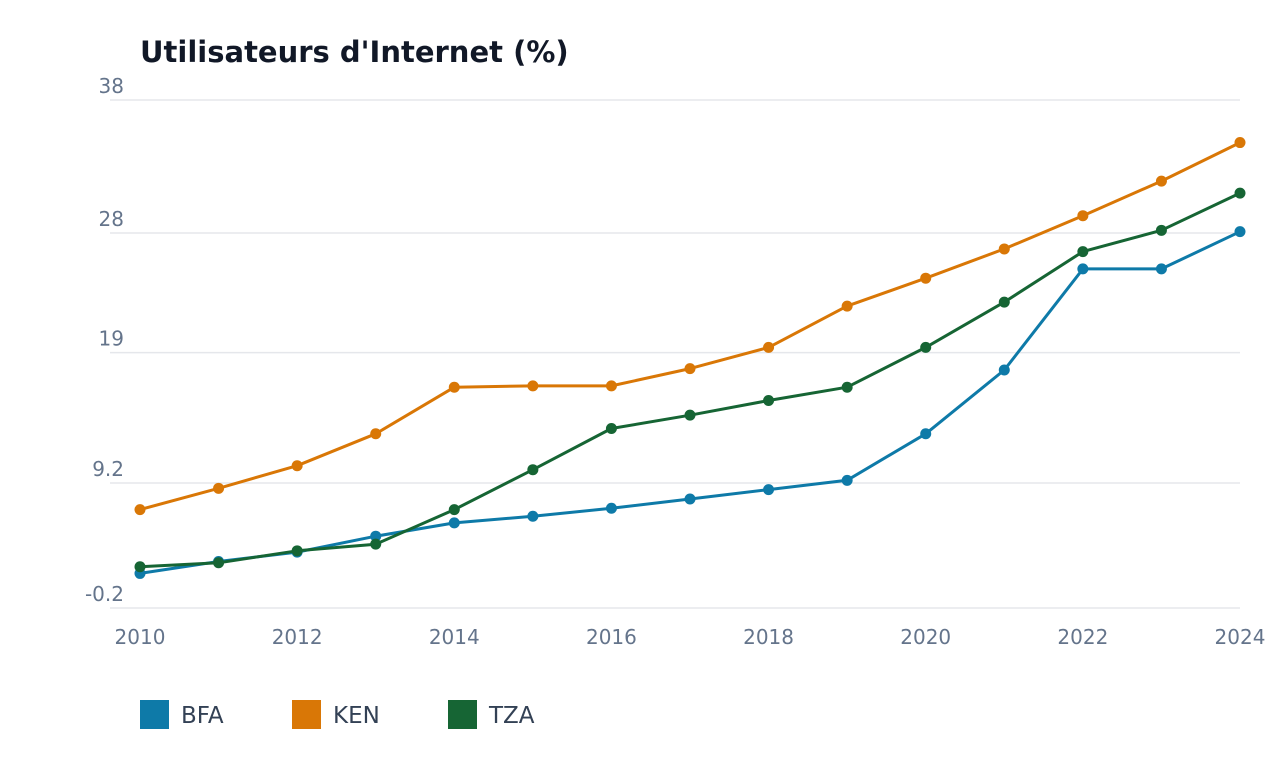  I want to click on x-tick-label: 2012, so click(297, 637).